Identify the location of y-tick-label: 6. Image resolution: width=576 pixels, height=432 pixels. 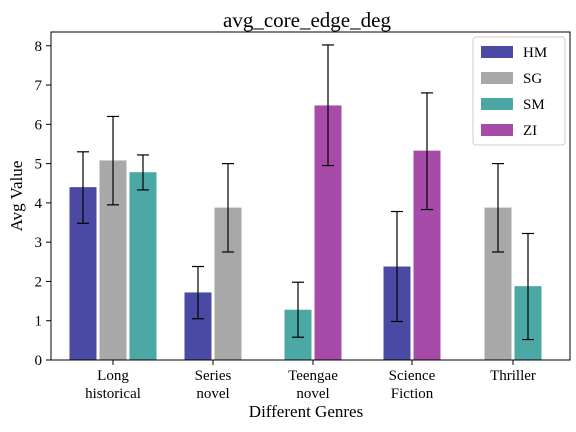
(39, 125).